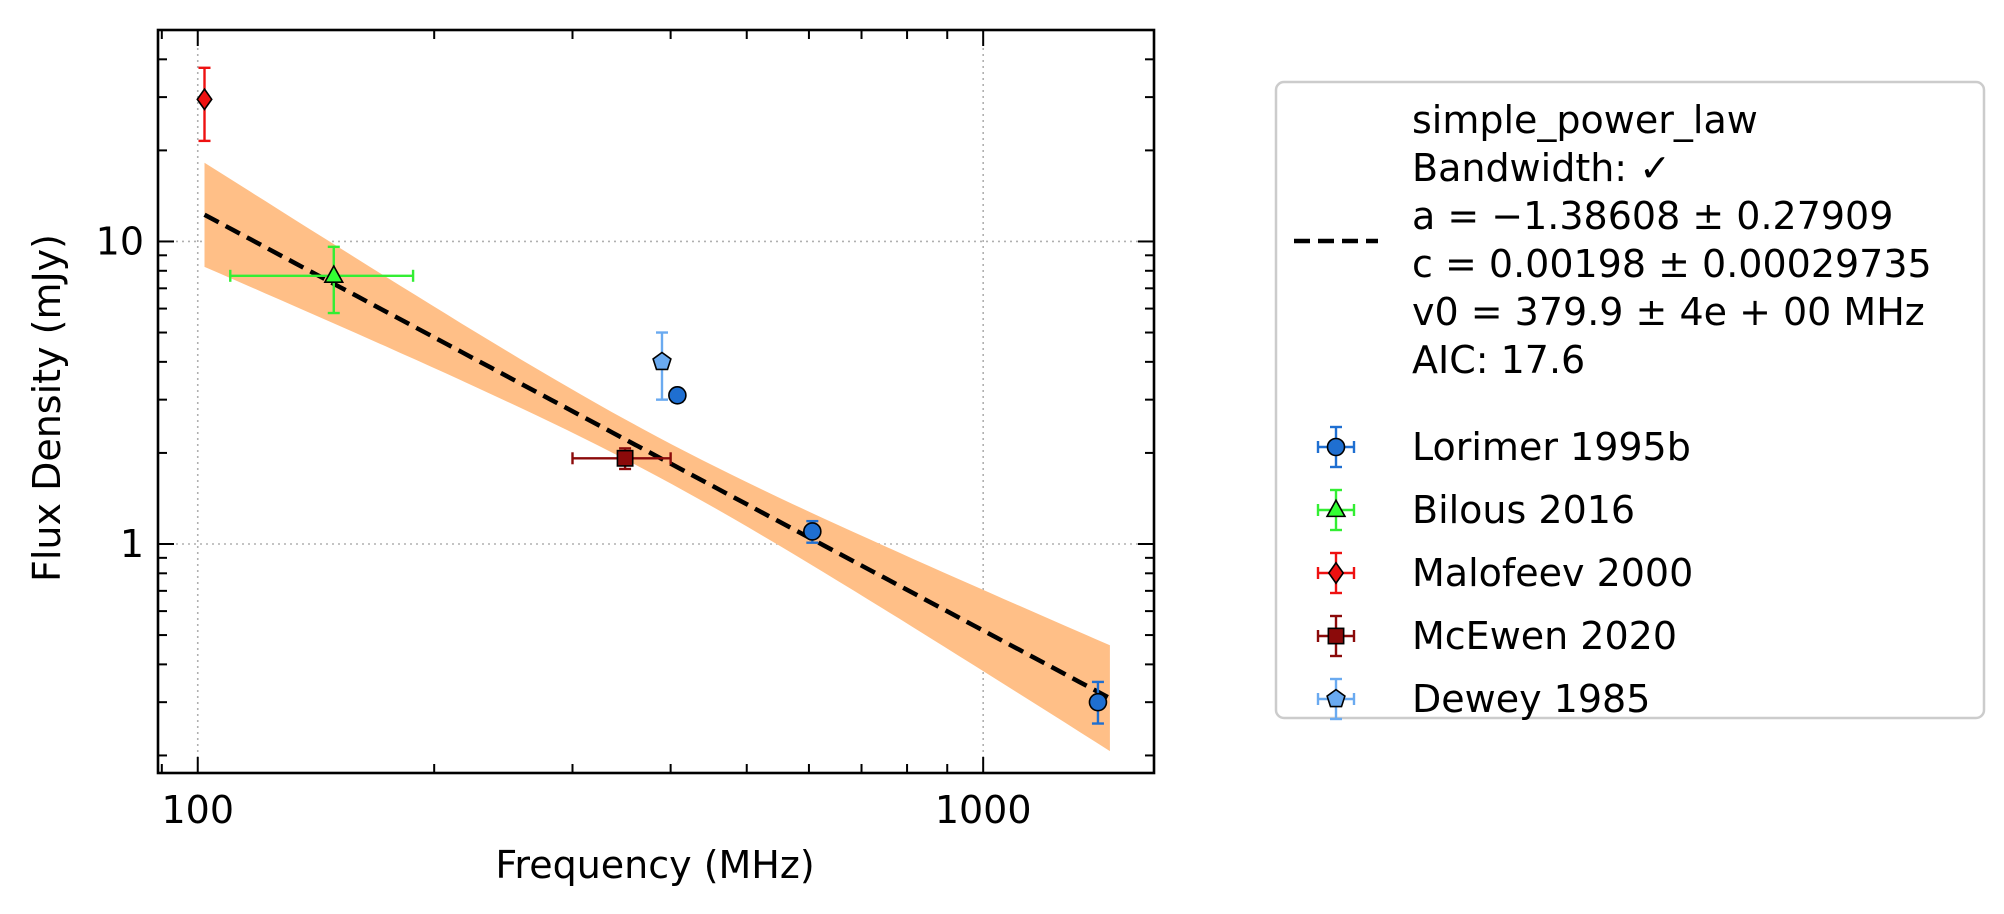 This screenshot has width=2004, height=914. Describe the element at coordinates (1585, 120) in the screenshot. I see `legend-fit-label: simple_power_law` at that location.